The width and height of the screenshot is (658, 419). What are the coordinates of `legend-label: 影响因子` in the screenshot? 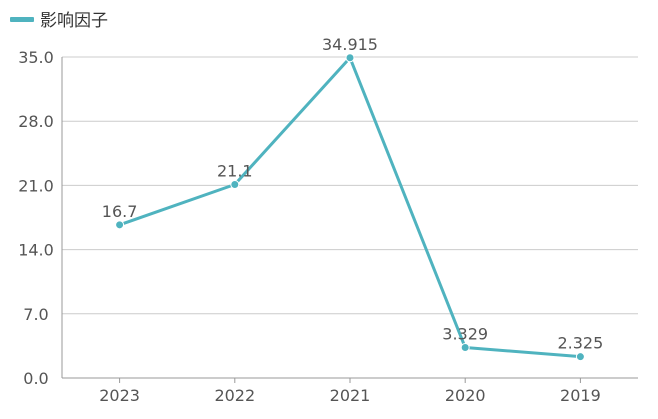 It's located at (74, 21).